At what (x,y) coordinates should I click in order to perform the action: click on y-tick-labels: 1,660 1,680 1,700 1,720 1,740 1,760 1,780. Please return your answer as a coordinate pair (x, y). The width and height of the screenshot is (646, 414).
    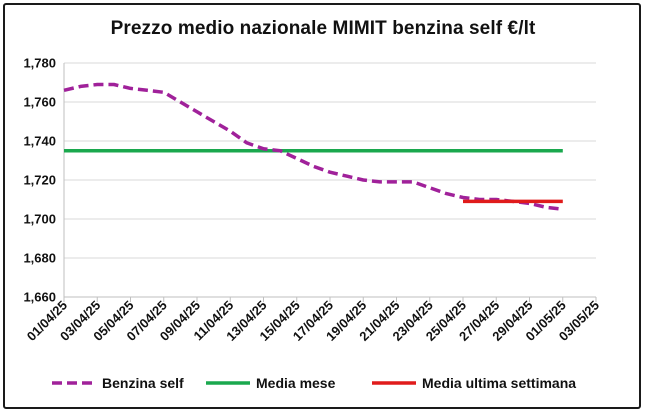
    Looking at the image, I should click on (39, 180).